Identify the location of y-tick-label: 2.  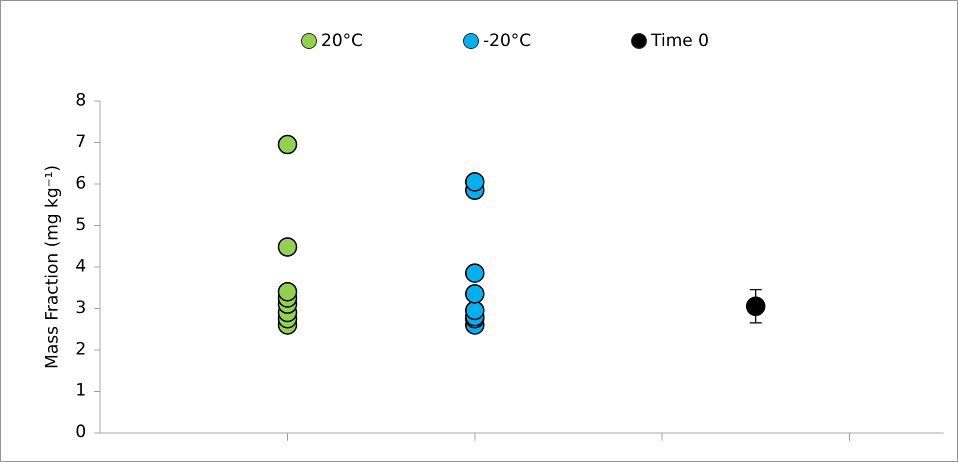
(80, 349).